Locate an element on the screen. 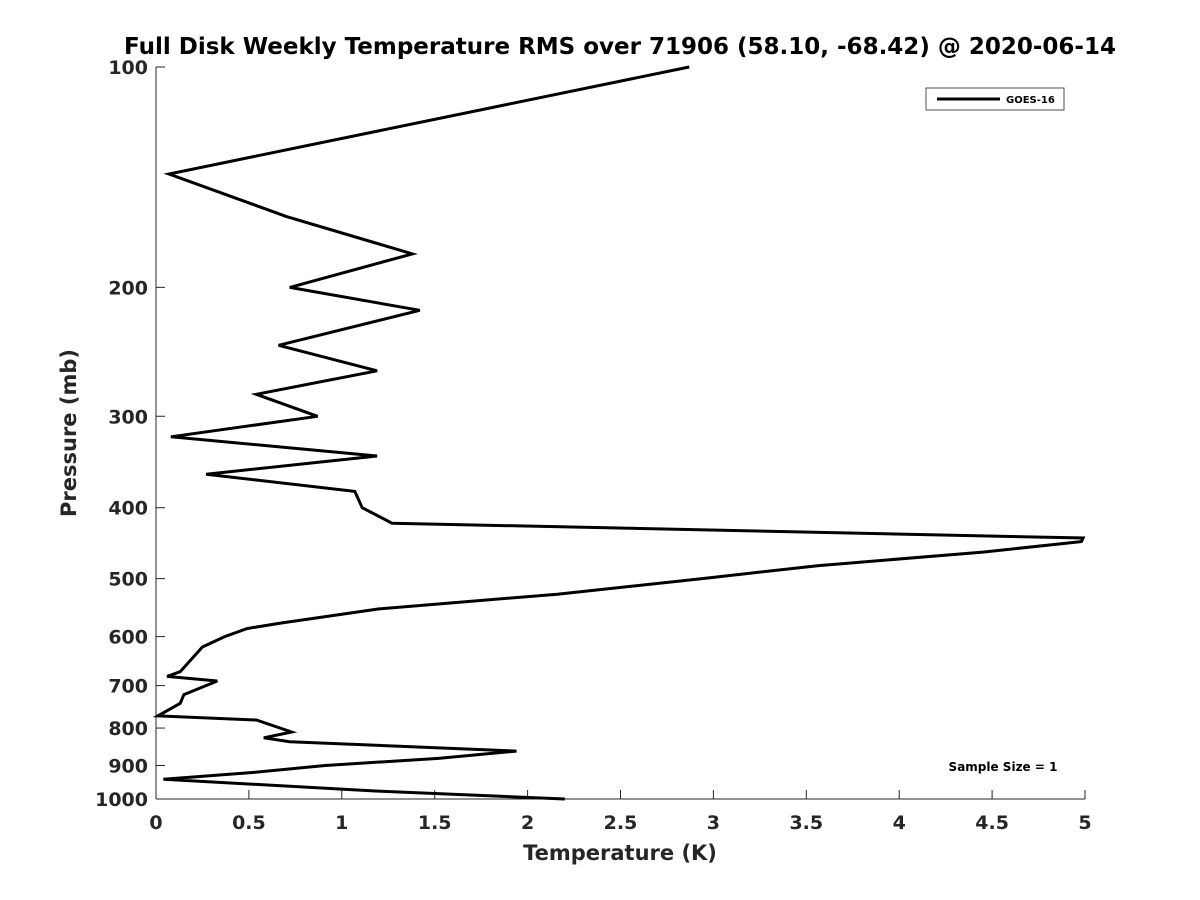 This screenshot has width=1200, height=900. x-ticks: 0 0.5 1 1.5 2 2.5 3 3.5 4 4.5 5 is located at coordinates (620, 812).